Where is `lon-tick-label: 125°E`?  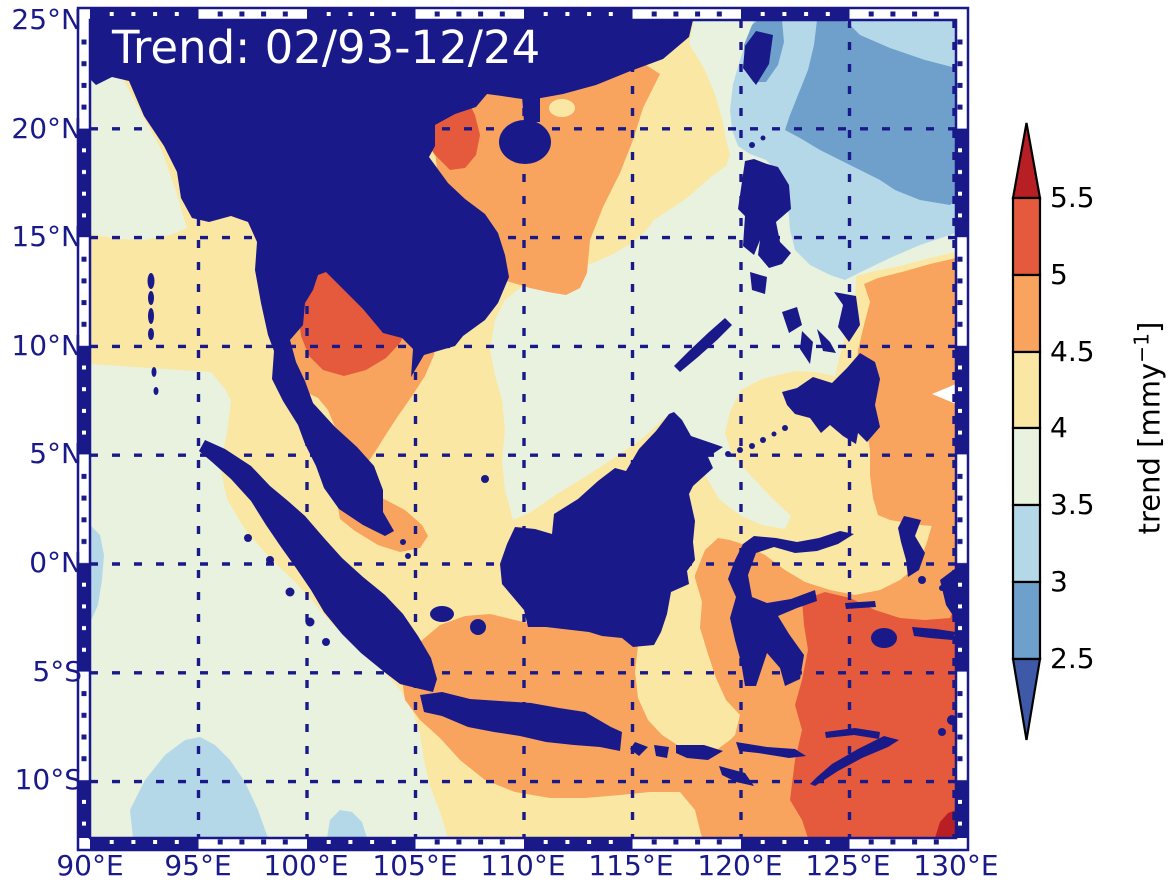 lon-tick-label: 125°E is located at coordinates (848, 865).